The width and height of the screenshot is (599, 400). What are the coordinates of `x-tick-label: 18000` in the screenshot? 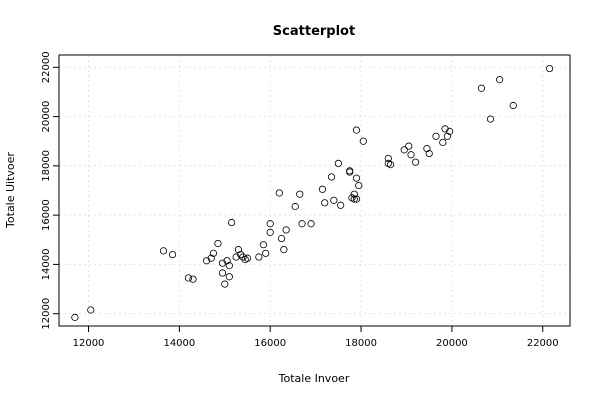 It's located at (361, 343).